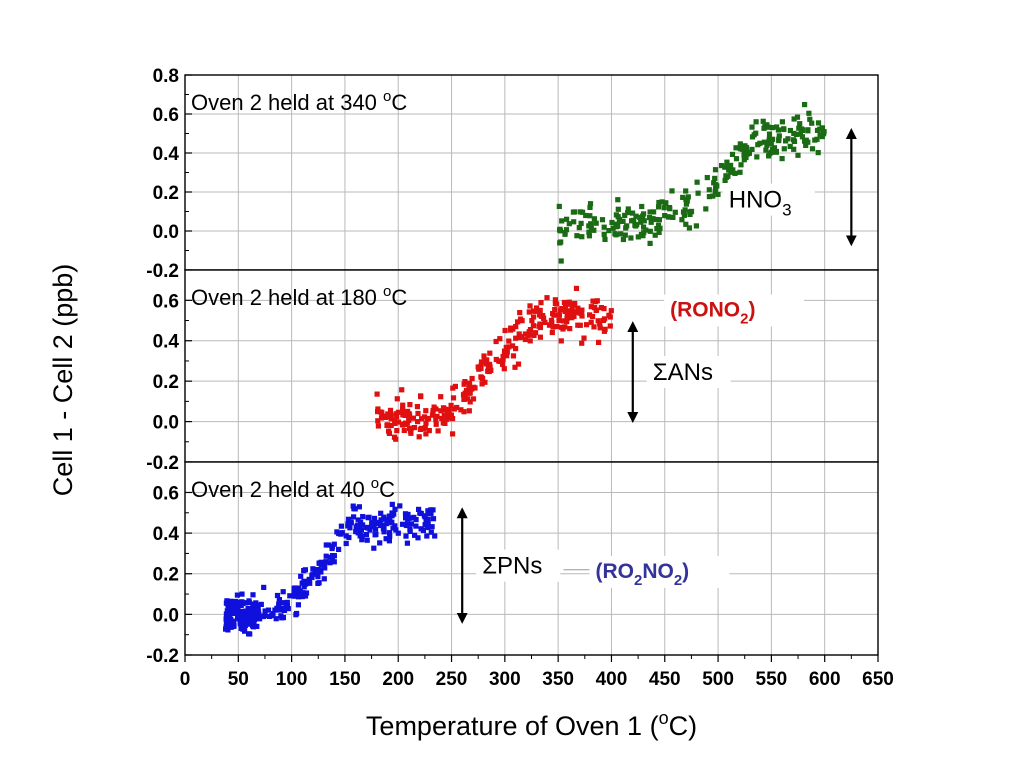  Describe the element at coordinates (287, 102) in the screenshot. I see `panel-title-text: Oven 2 held at 340` at that location.